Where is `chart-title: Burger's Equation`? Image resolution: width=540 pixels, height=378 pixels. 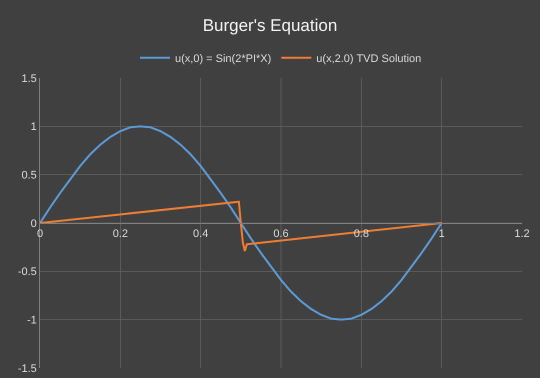 chart-title: Burger's Equation is located at coordinates (270, 25).